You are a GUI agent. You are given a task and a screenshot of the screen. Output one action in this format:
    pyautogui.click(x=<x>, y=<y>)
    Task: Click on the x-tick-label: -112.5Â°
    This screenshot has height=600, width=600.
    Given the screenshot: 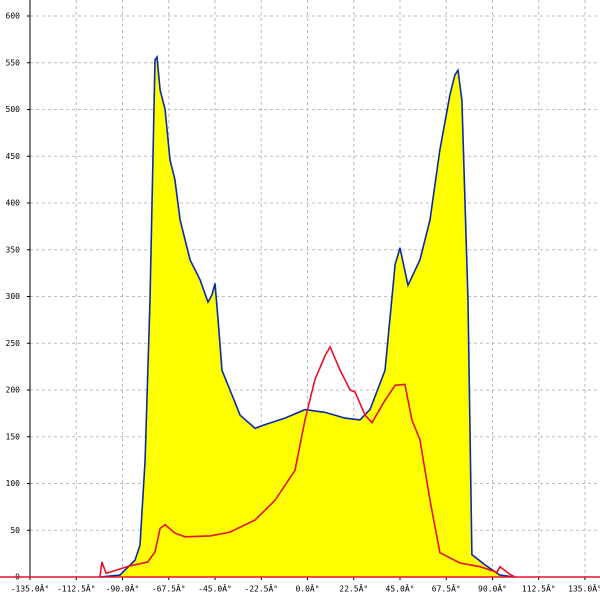 What is the action you would take?
    pyautogui.click(x=76, y=588)
    